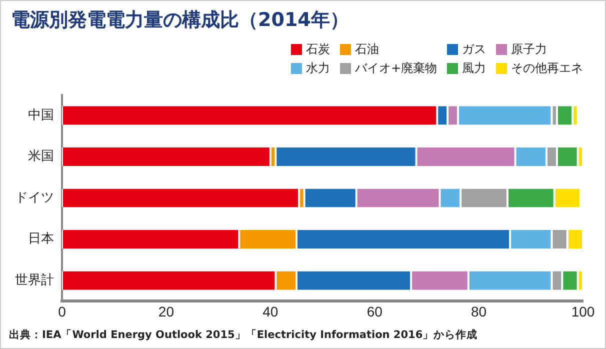 Image resolution: width=606 pixels, height=349 pixels. What do you see at coordinates (166, 311) in the screenshot?
I see `x-tick-label: 20` at bounding box center [166, 311].